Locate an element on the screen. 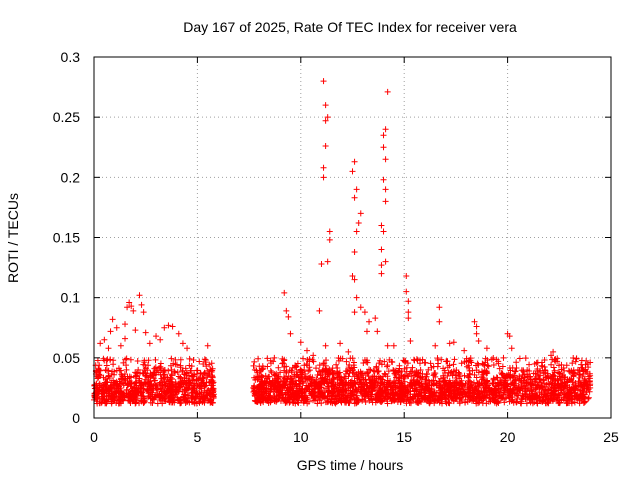 The image size is (640, 480). y-tick-label: 0.15 is located at coordinates (66, 238).